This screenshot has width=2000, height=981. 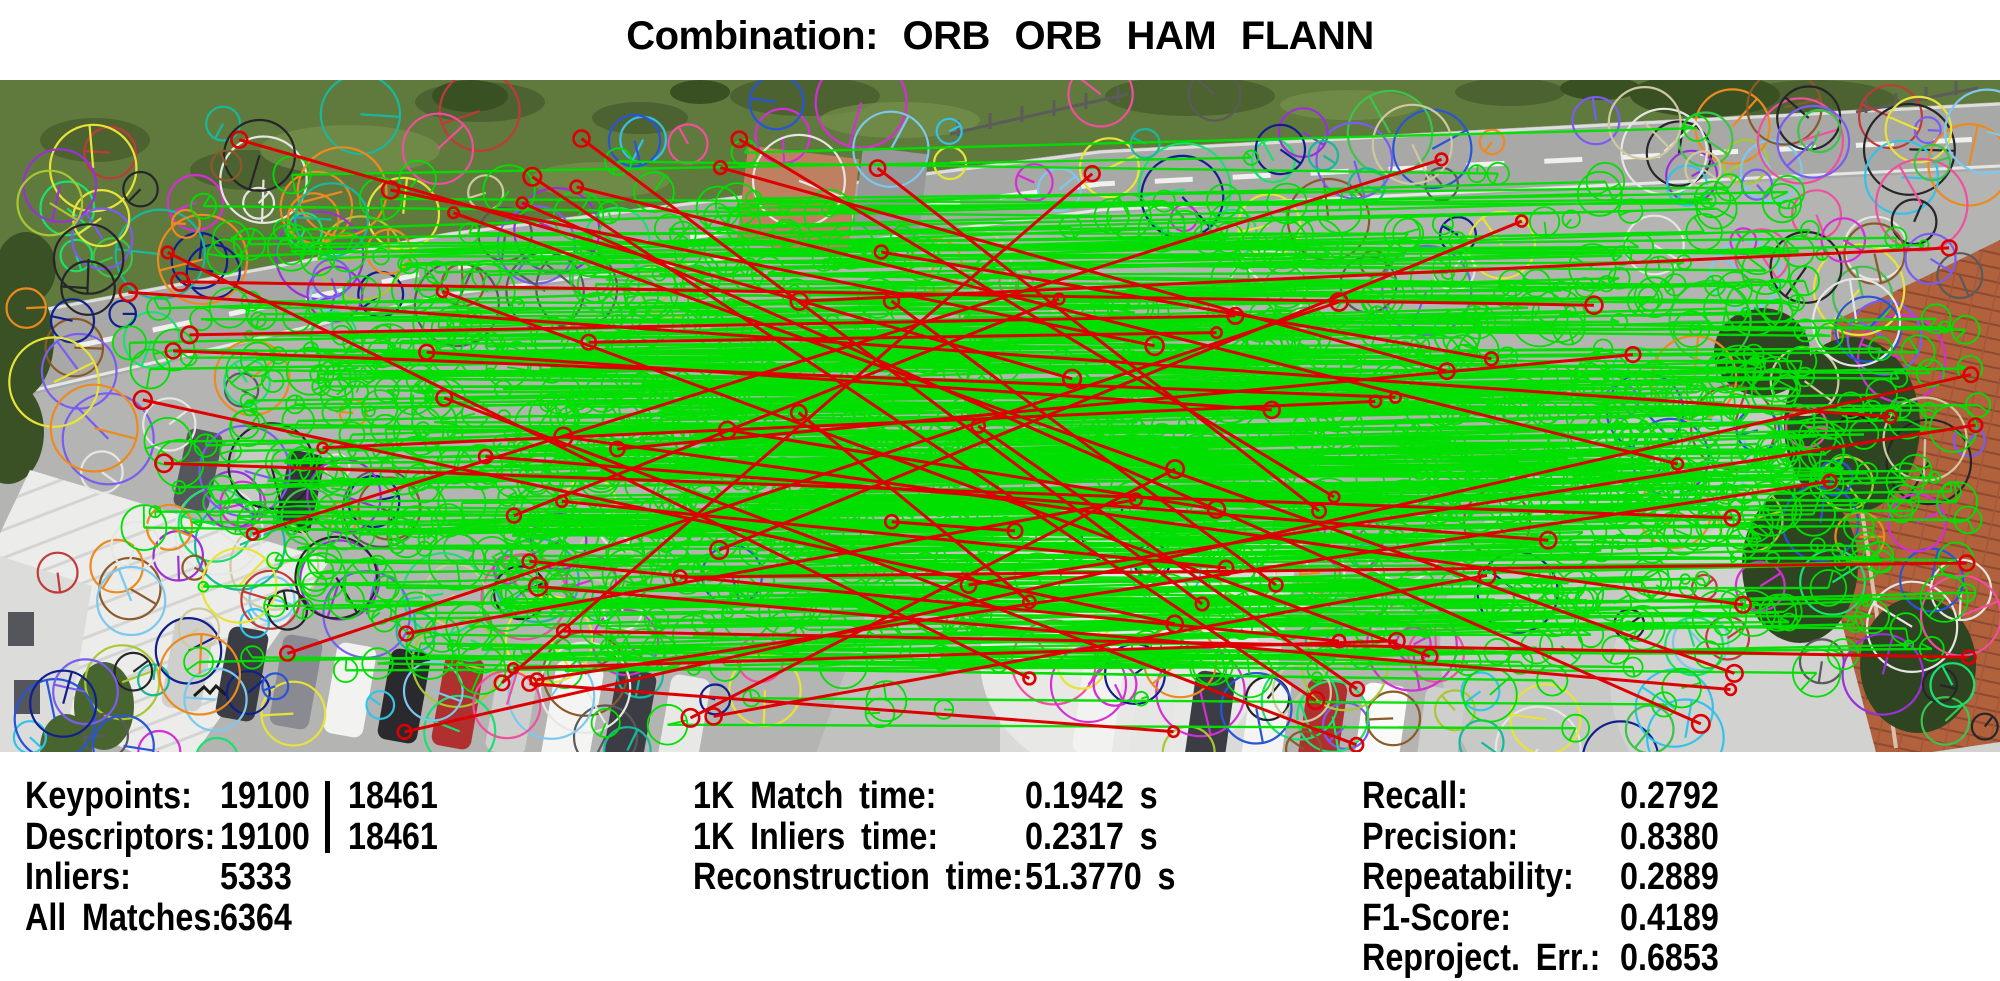 I want to click on combination-title: Combination: ORB ORB HAM FLANN, so click(x=1000, y=36).